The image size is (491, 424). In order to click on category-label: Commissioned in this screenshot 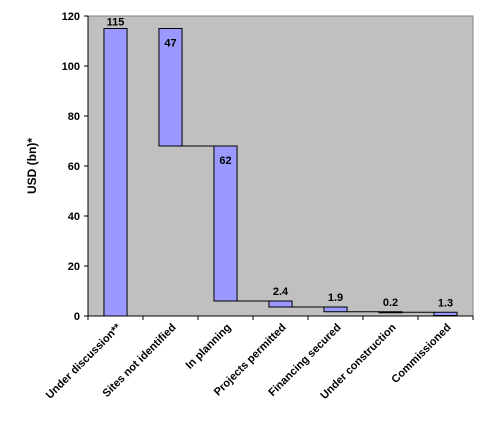, I will do `click(421, 354)`.